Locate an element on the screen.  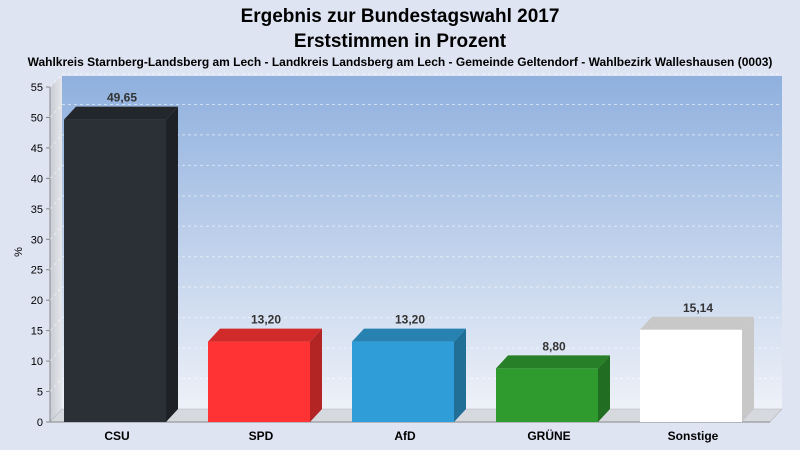
plot-side-wall is located at coordinates (56, 249).